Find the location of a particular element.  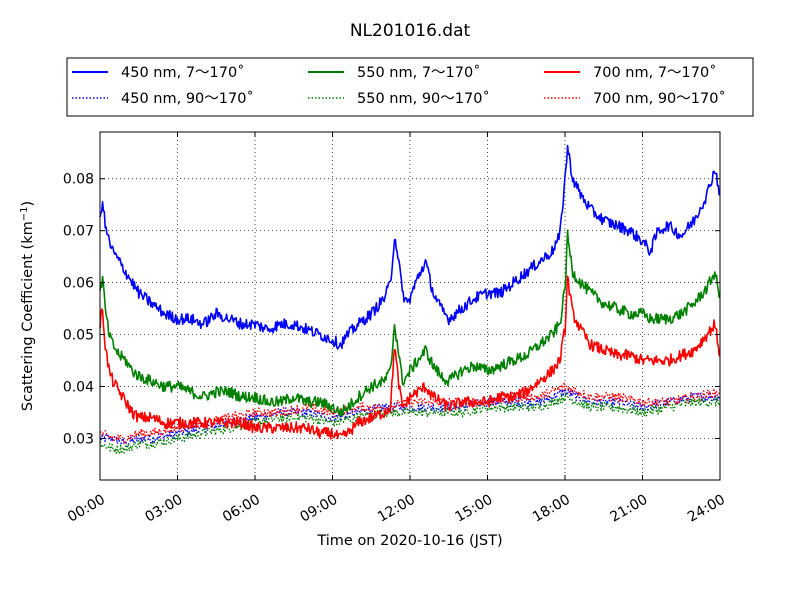

x-tick-label: 09:00 is located at coordinates (319, 509).